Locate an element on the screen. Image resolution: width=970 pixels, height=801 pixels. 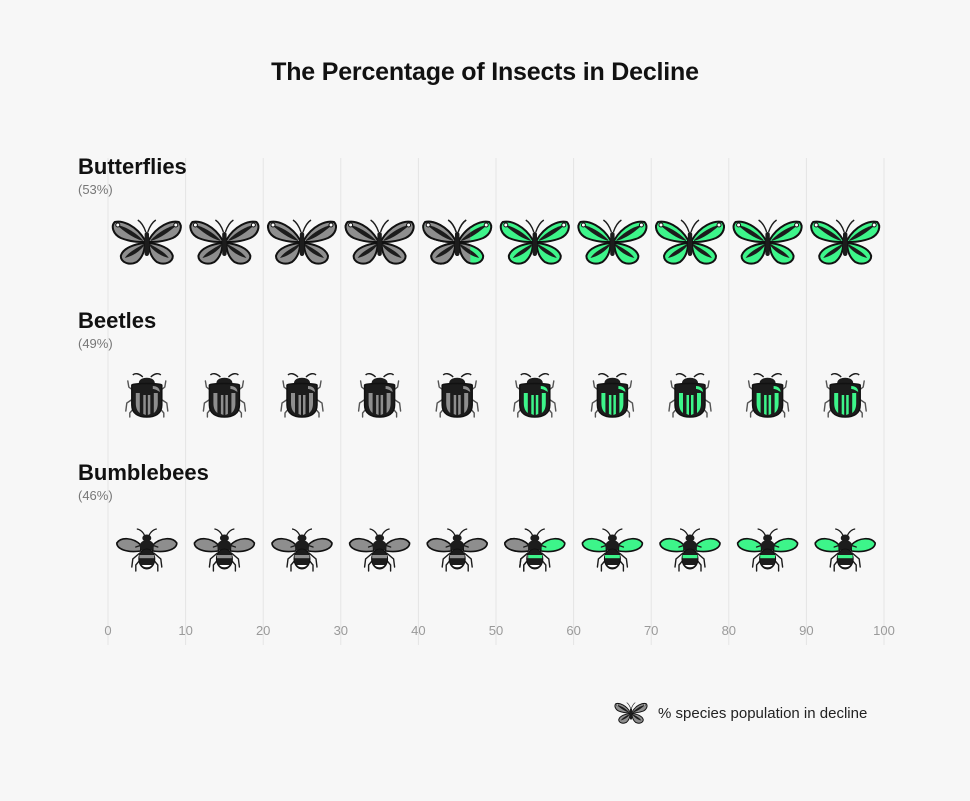
x-tick-label: 0 is located at coordinates (107, 630).